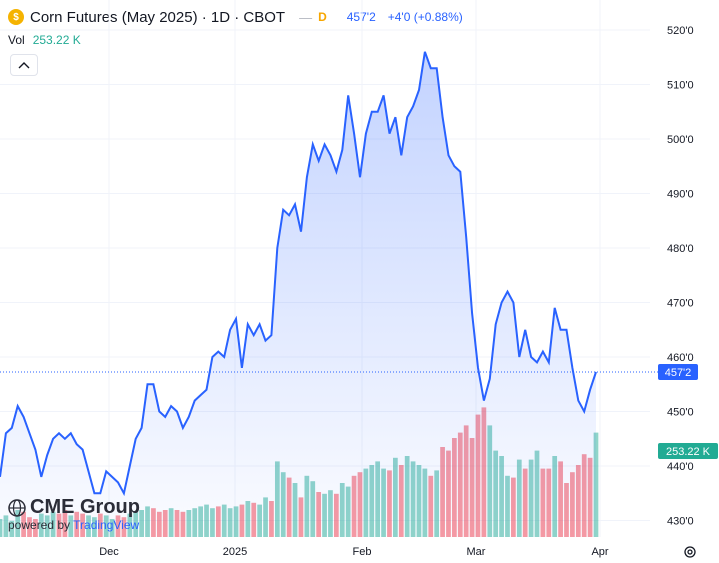  I want to click on last-price-tag, so click(678, 371).